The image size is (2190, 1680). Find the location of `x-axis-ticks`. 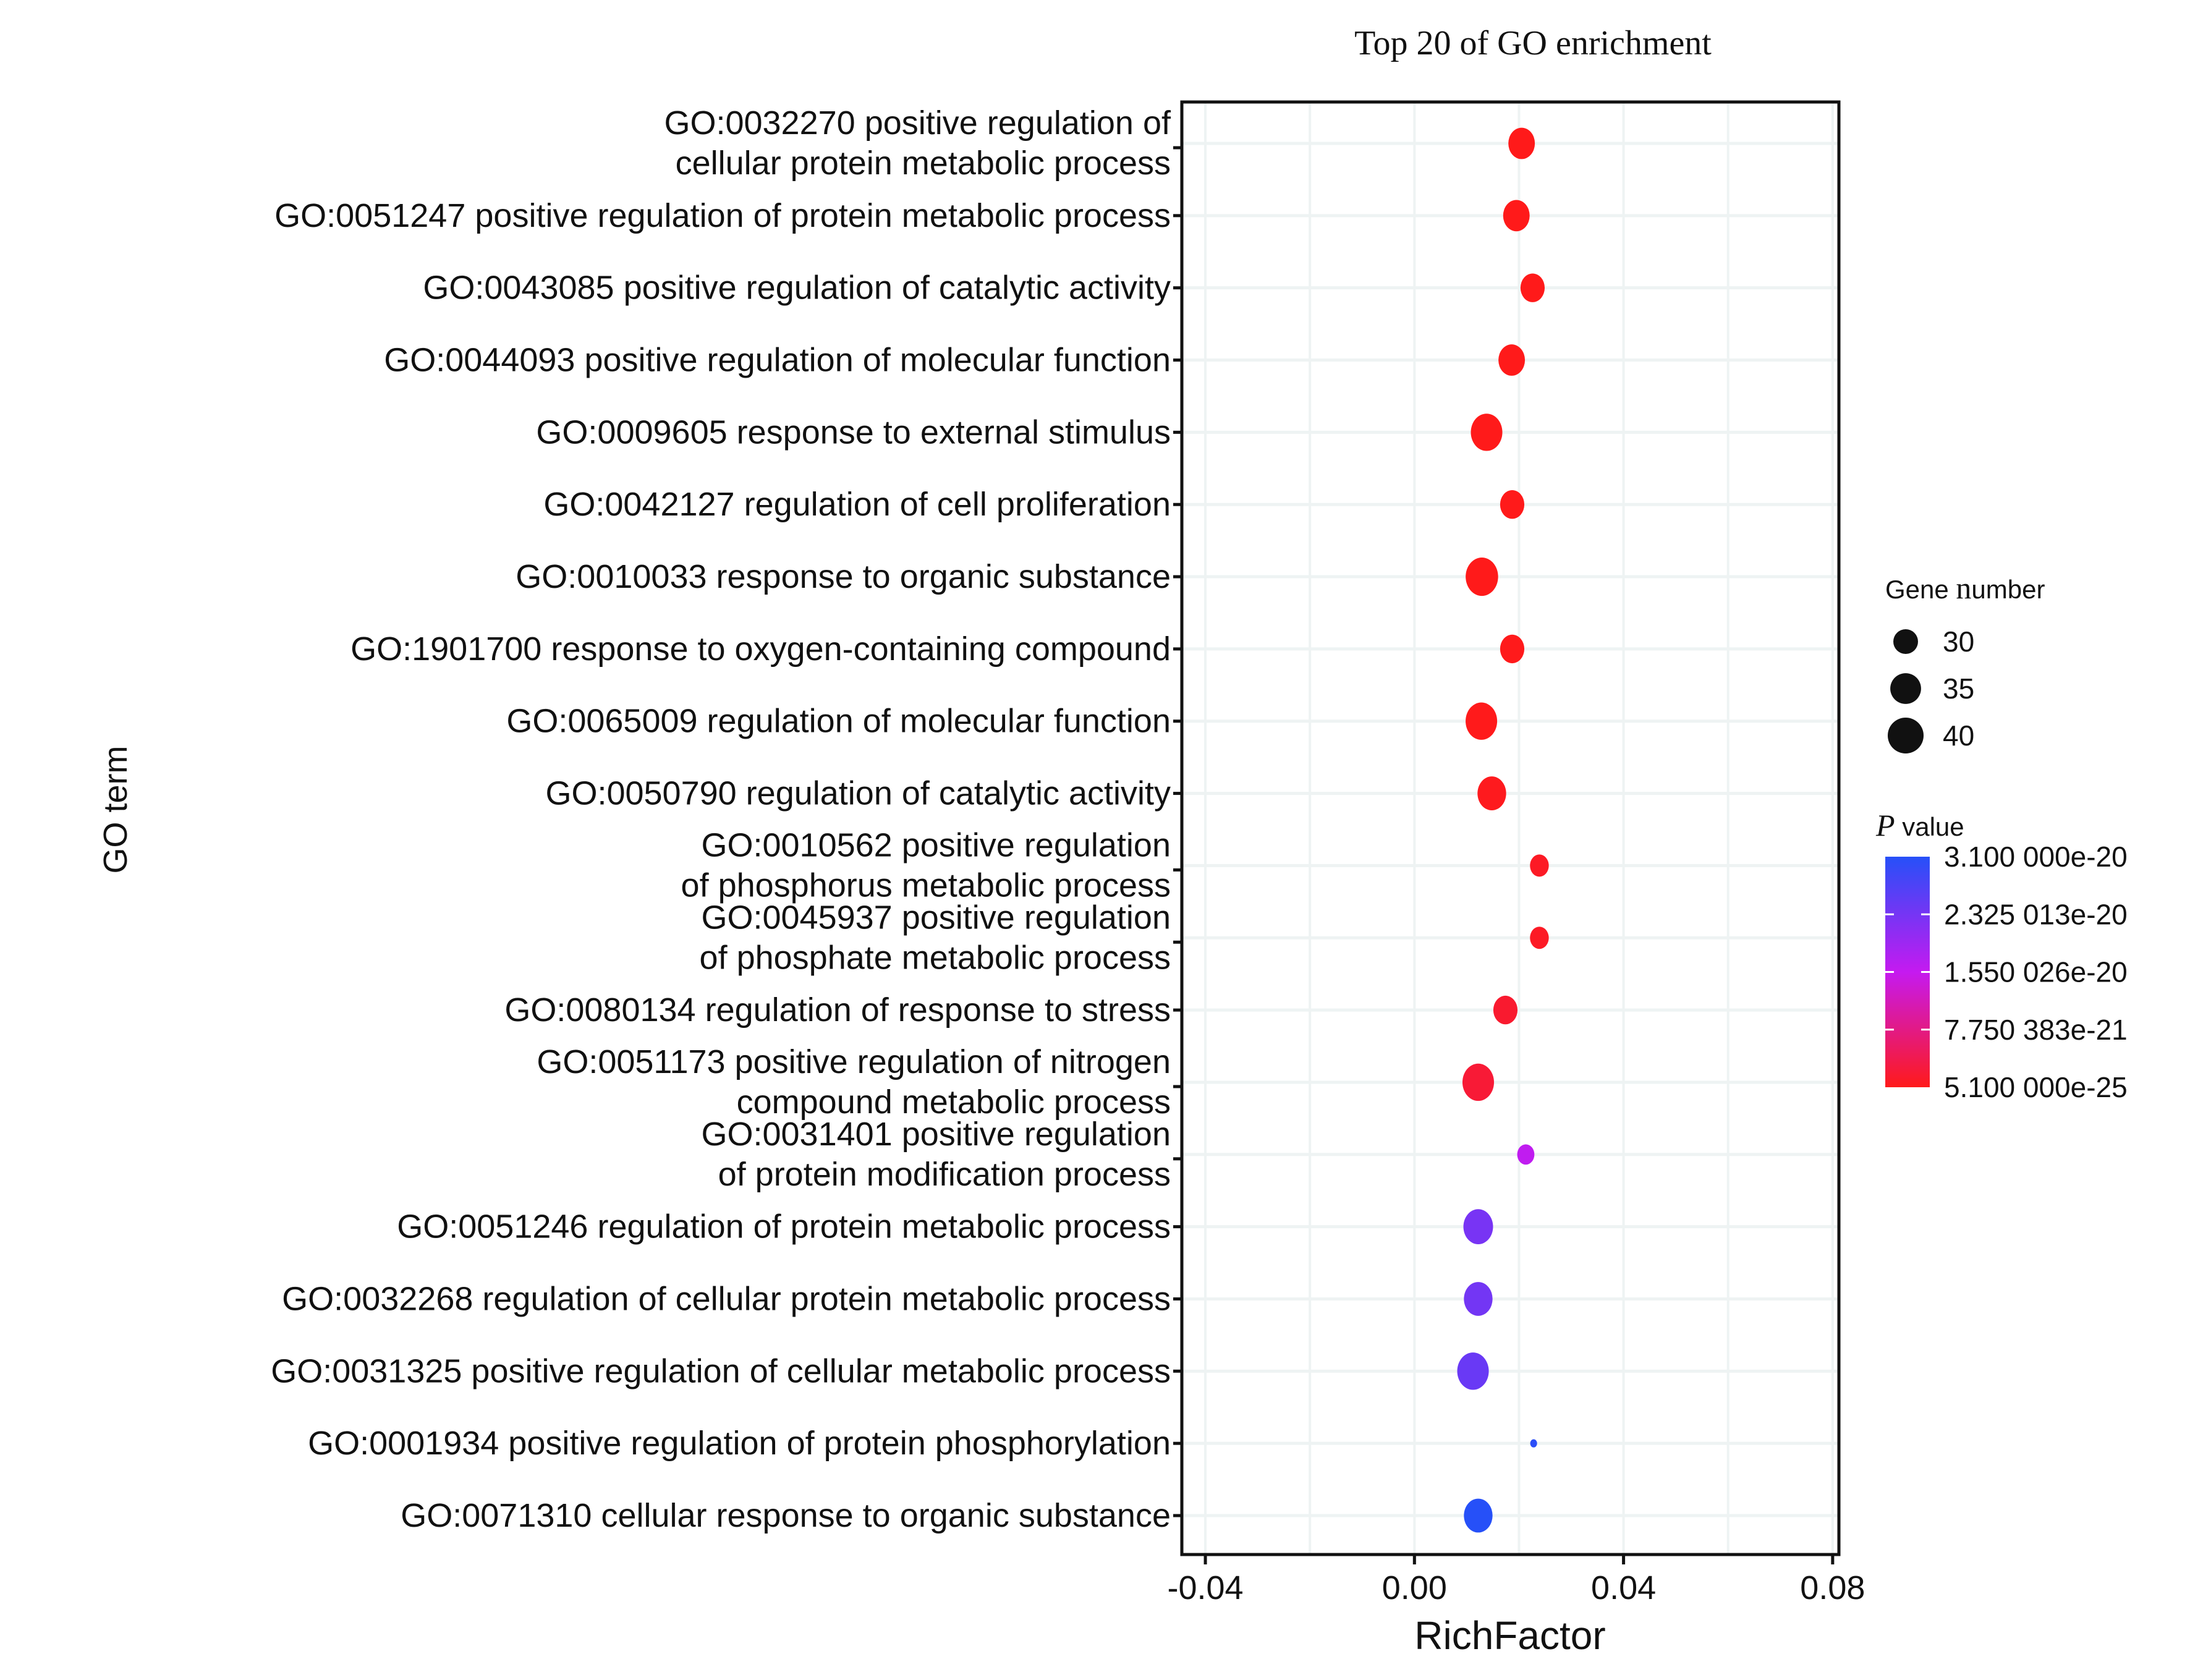

x-axis-ticks is located at coordinates (1519, 1560).